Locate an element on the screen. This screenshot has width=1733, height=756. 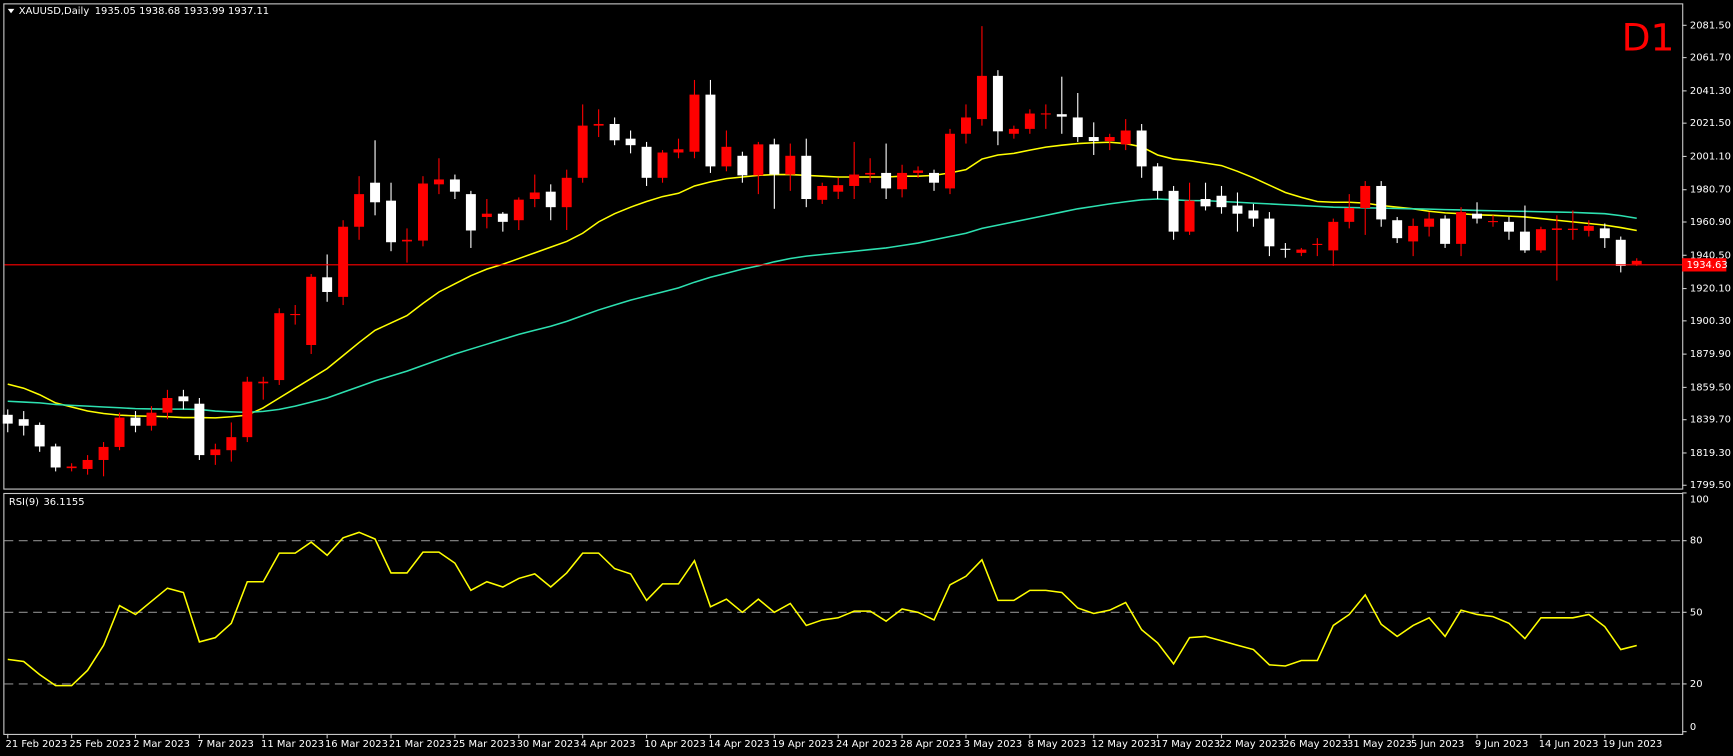
header-low: 1933.99 is located at coordinates (204, 11).